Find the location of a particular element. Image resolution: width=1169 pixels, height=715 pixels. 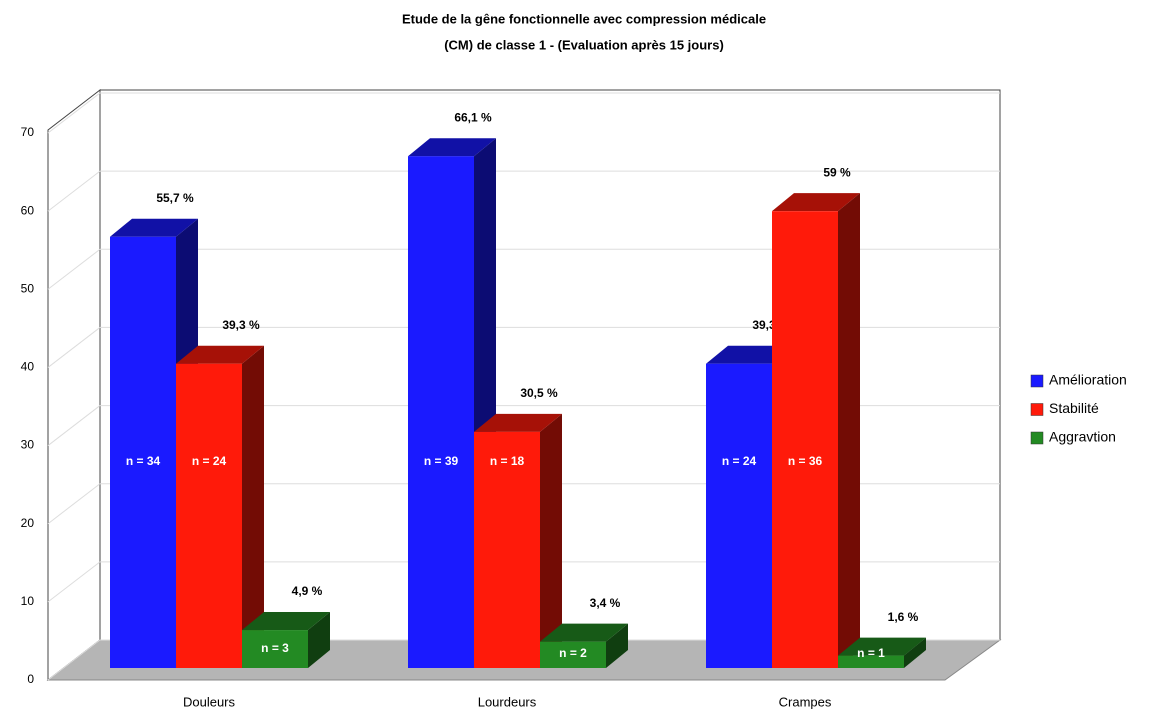

count-label: n = 34 is located at coordinates (143, 461).